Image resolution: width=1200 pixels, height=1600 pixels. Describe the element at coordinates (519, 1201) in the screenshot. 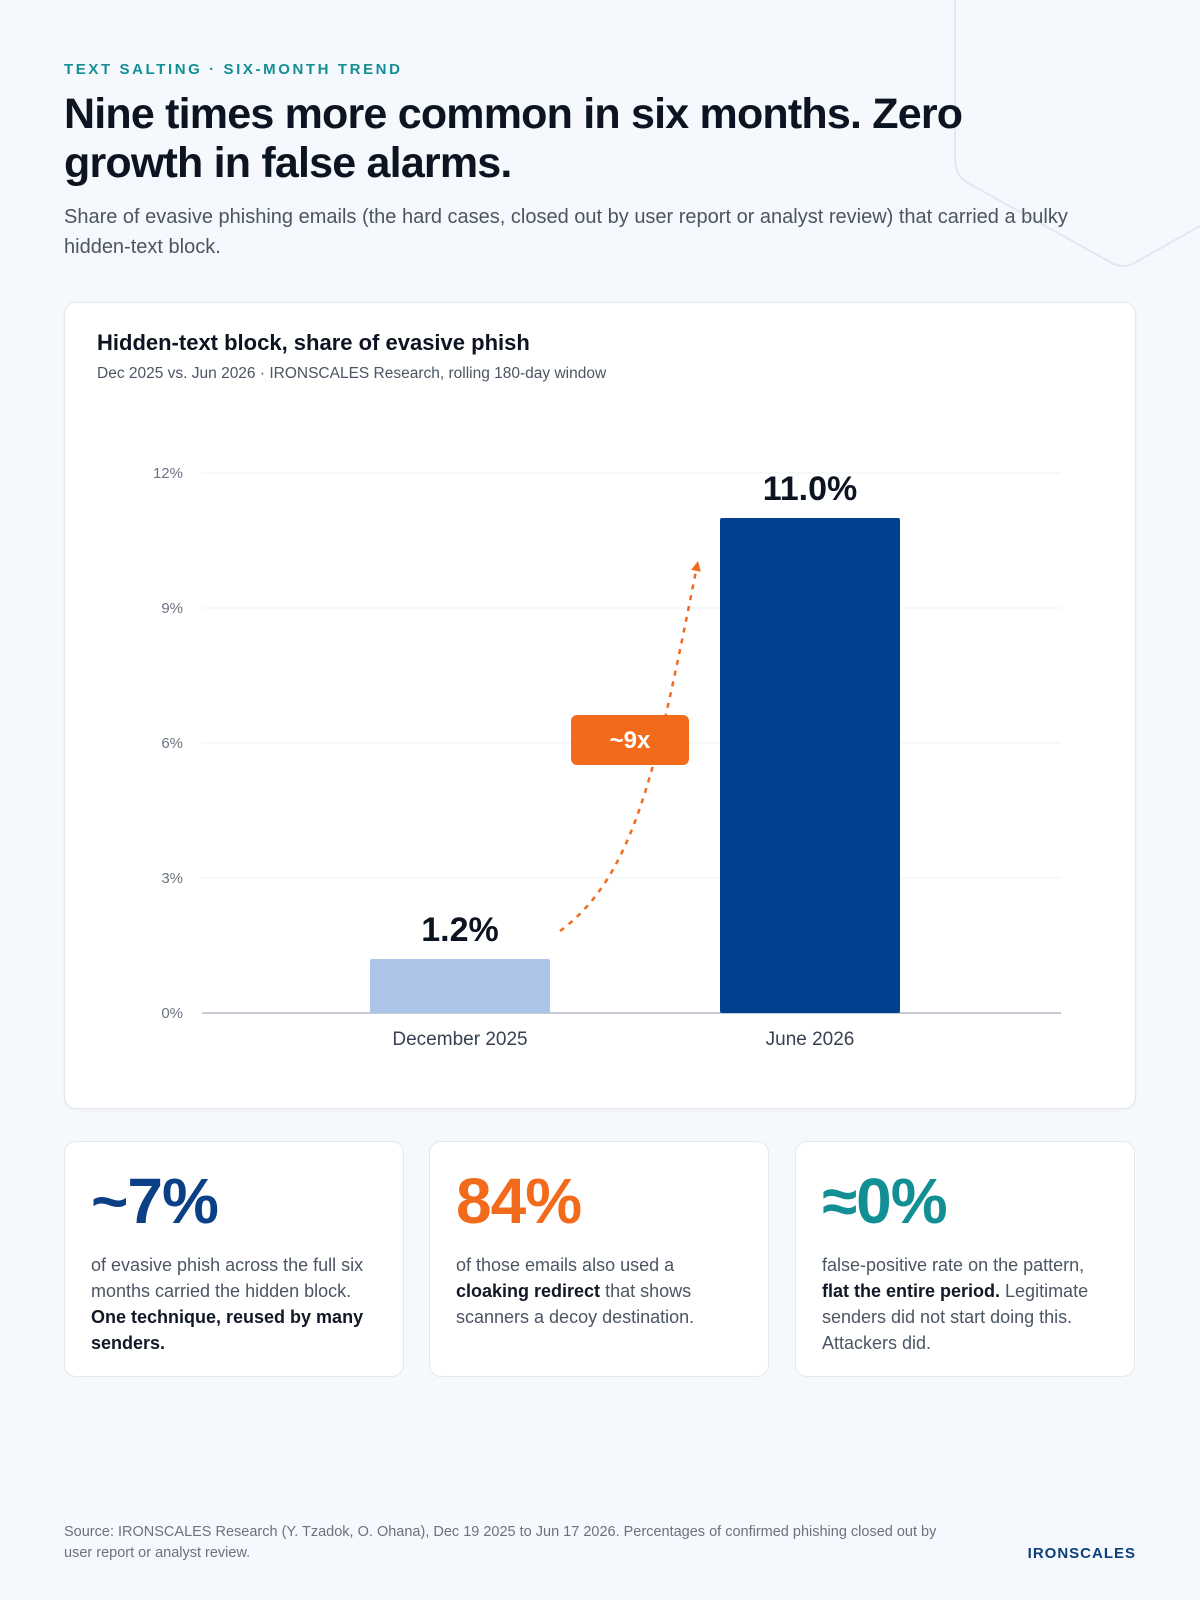

I see `stat-value: 84%` at that location.